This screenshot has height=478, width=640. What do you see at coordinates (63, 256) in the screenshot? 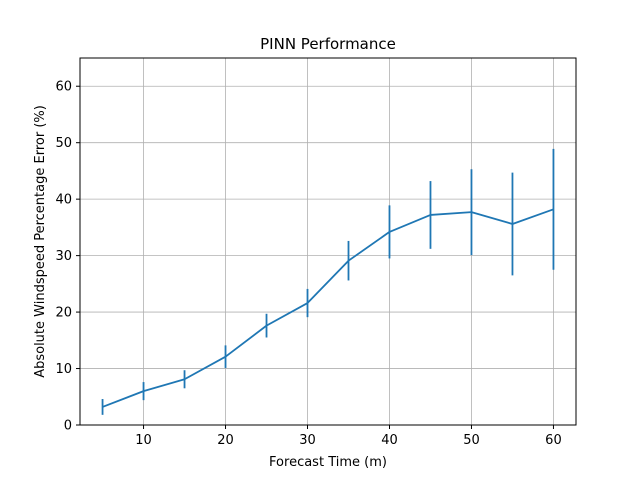
I see `y-tick-label: 30` at bounding box center [63, 256].